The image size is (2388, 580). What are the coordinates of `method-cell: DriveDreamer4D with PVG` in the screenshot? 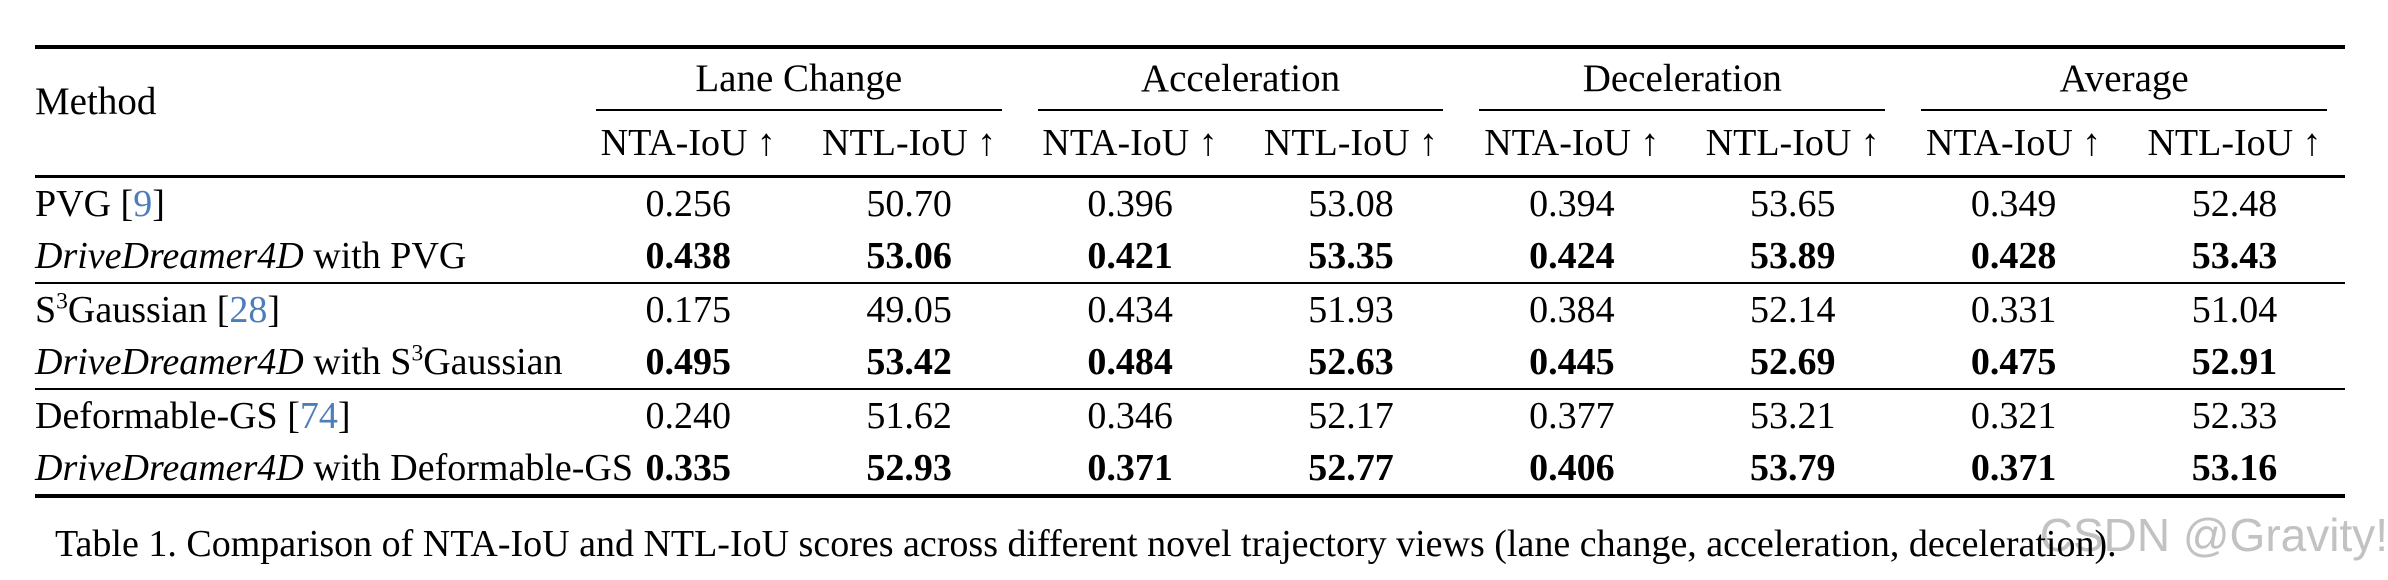 It's located at (306, 256).